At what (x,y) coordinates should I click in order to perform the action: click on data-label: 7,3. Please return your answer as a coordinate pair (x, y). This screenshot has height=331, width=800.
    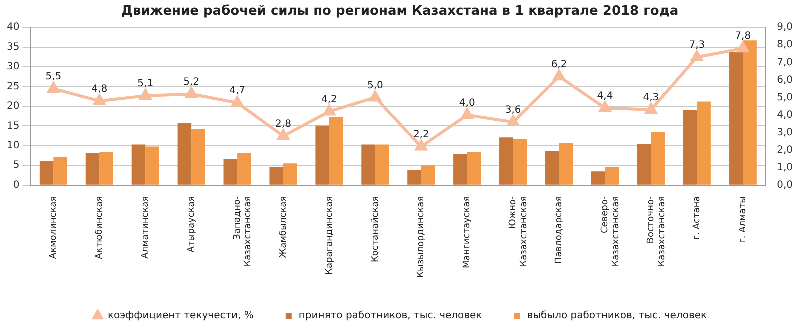
    Looking at the image, I should click on (697, 45).